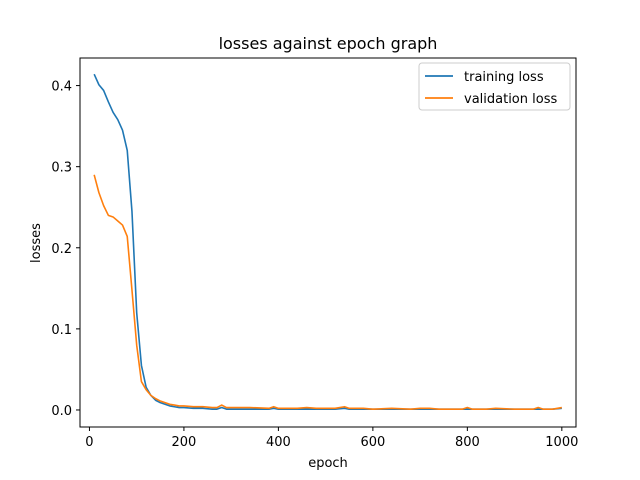  What do you see at coordinates (467, 442) in the screenshot?
I see `x-tick-label: 800` at bounding box center [467, 442].